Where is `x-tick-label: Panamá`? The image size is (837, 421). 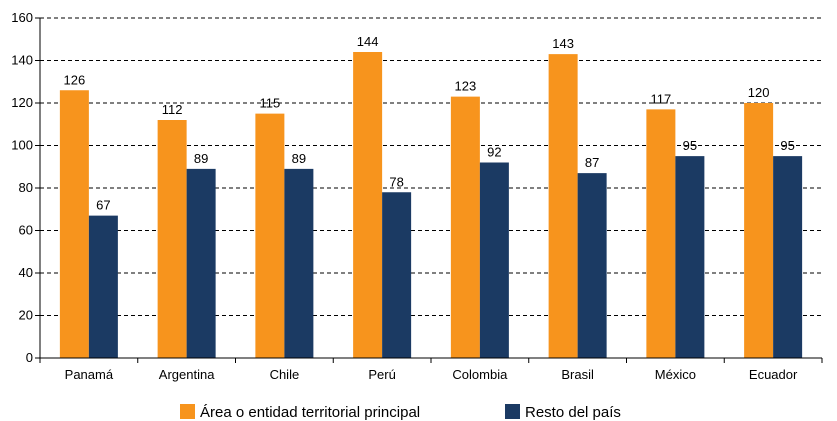
x-tick-label: Panamá is located at coordinates (89, 374).